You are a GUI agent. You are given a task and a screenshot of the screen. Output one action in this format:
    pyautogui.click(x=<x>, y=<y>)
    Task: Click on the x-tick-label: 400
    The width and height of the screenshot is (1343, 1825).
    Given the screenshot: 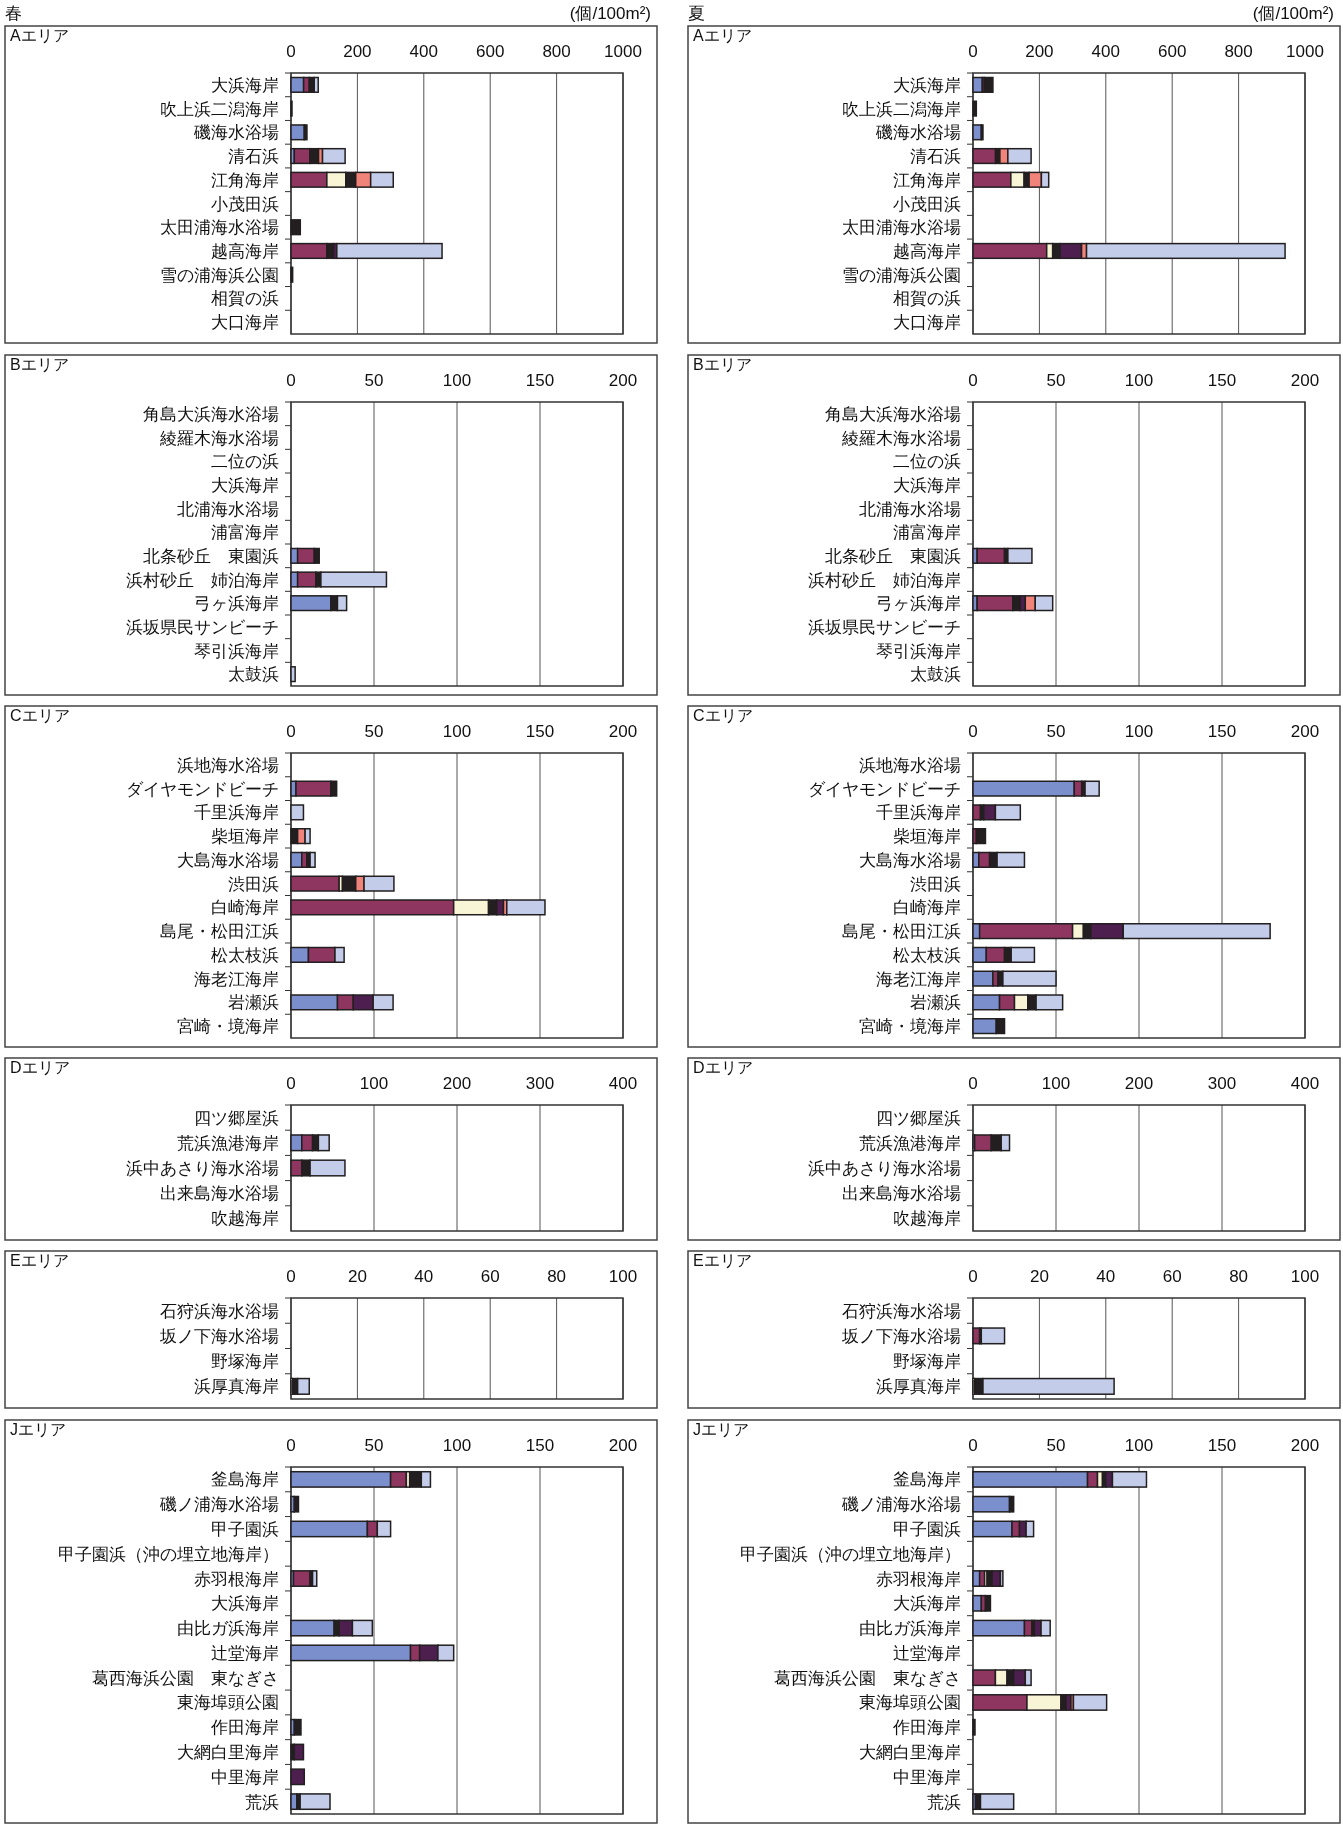 What is the action you would take?
    pyautogui.click(x=1105, y=51)
    